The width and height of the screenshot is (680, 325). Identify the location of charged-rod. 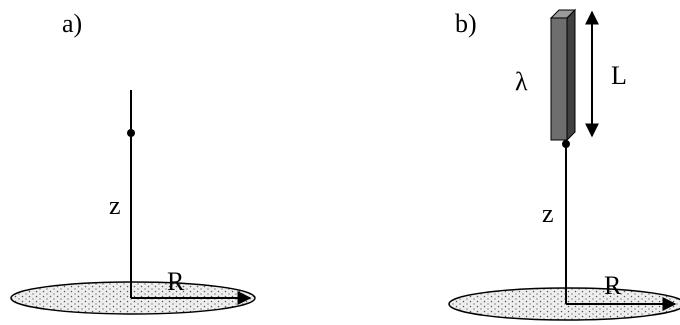
(563, 75).